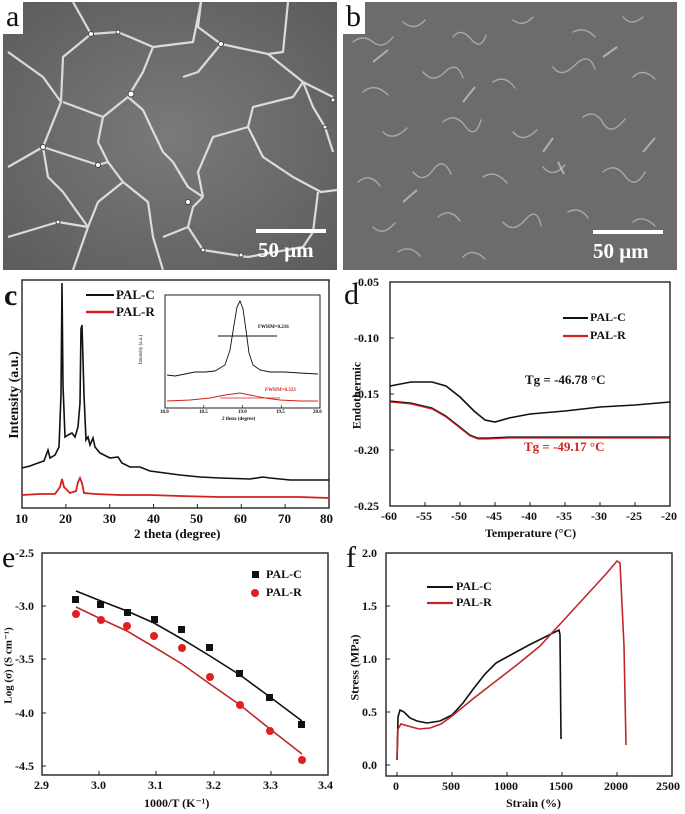  Describe the element at coordinates (325, 785) in the screenshot. I see `x-tick-5: 3.4` at that location.